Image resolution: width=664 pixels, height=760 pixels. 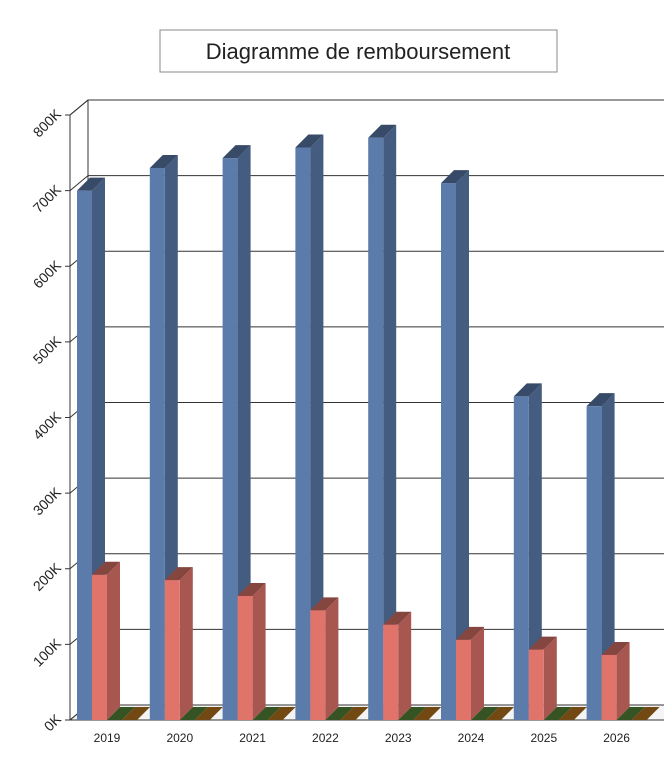 What do you see at coordinates (398, 738) in the screenshot?
I see `x-tick-label: 2023` at bounding box center [398, 738].